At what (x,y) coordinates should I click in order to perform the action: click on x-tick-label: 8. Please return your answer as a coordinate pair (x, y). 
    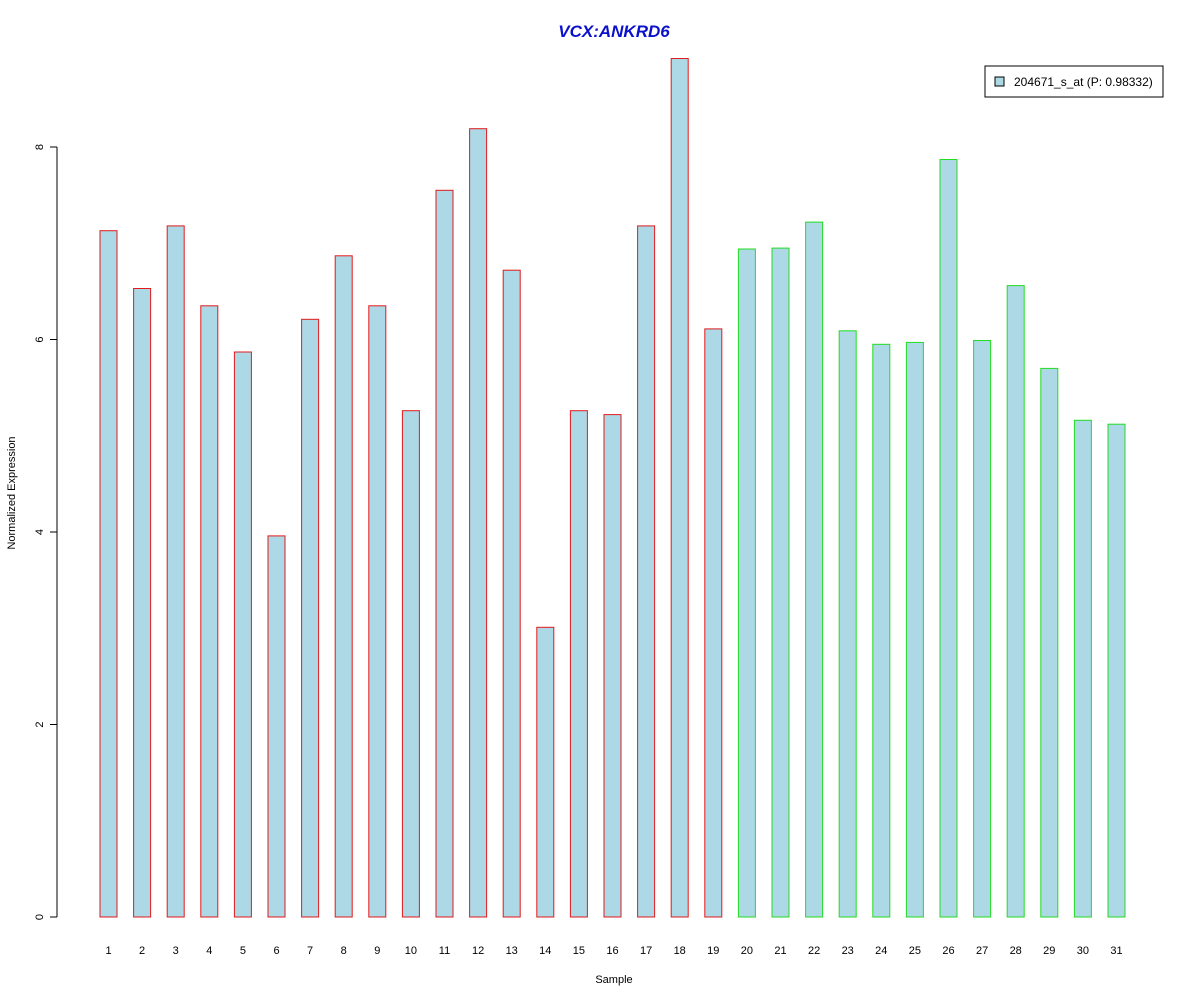
    Looking at the image, I should click on (344, 951).